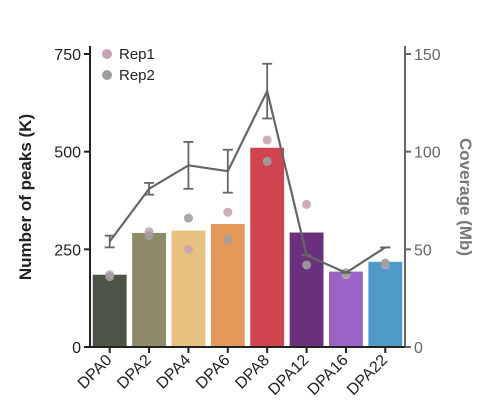  What do you see at coordinates (110, 277) in the screenshot?
I see `dot-rep2-dpa0` at bounding box center [110, 277].